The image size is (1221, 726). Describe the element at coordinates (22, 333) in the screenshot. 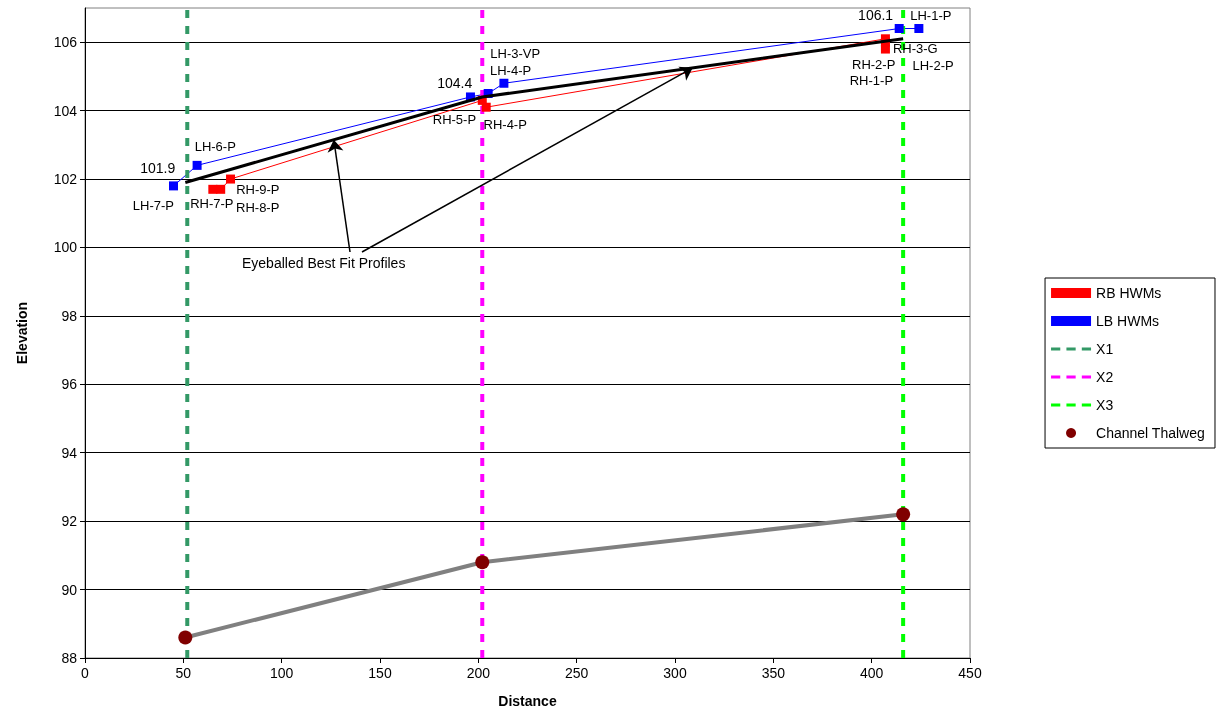

I see `y-axis-title: Elevation` at that location.